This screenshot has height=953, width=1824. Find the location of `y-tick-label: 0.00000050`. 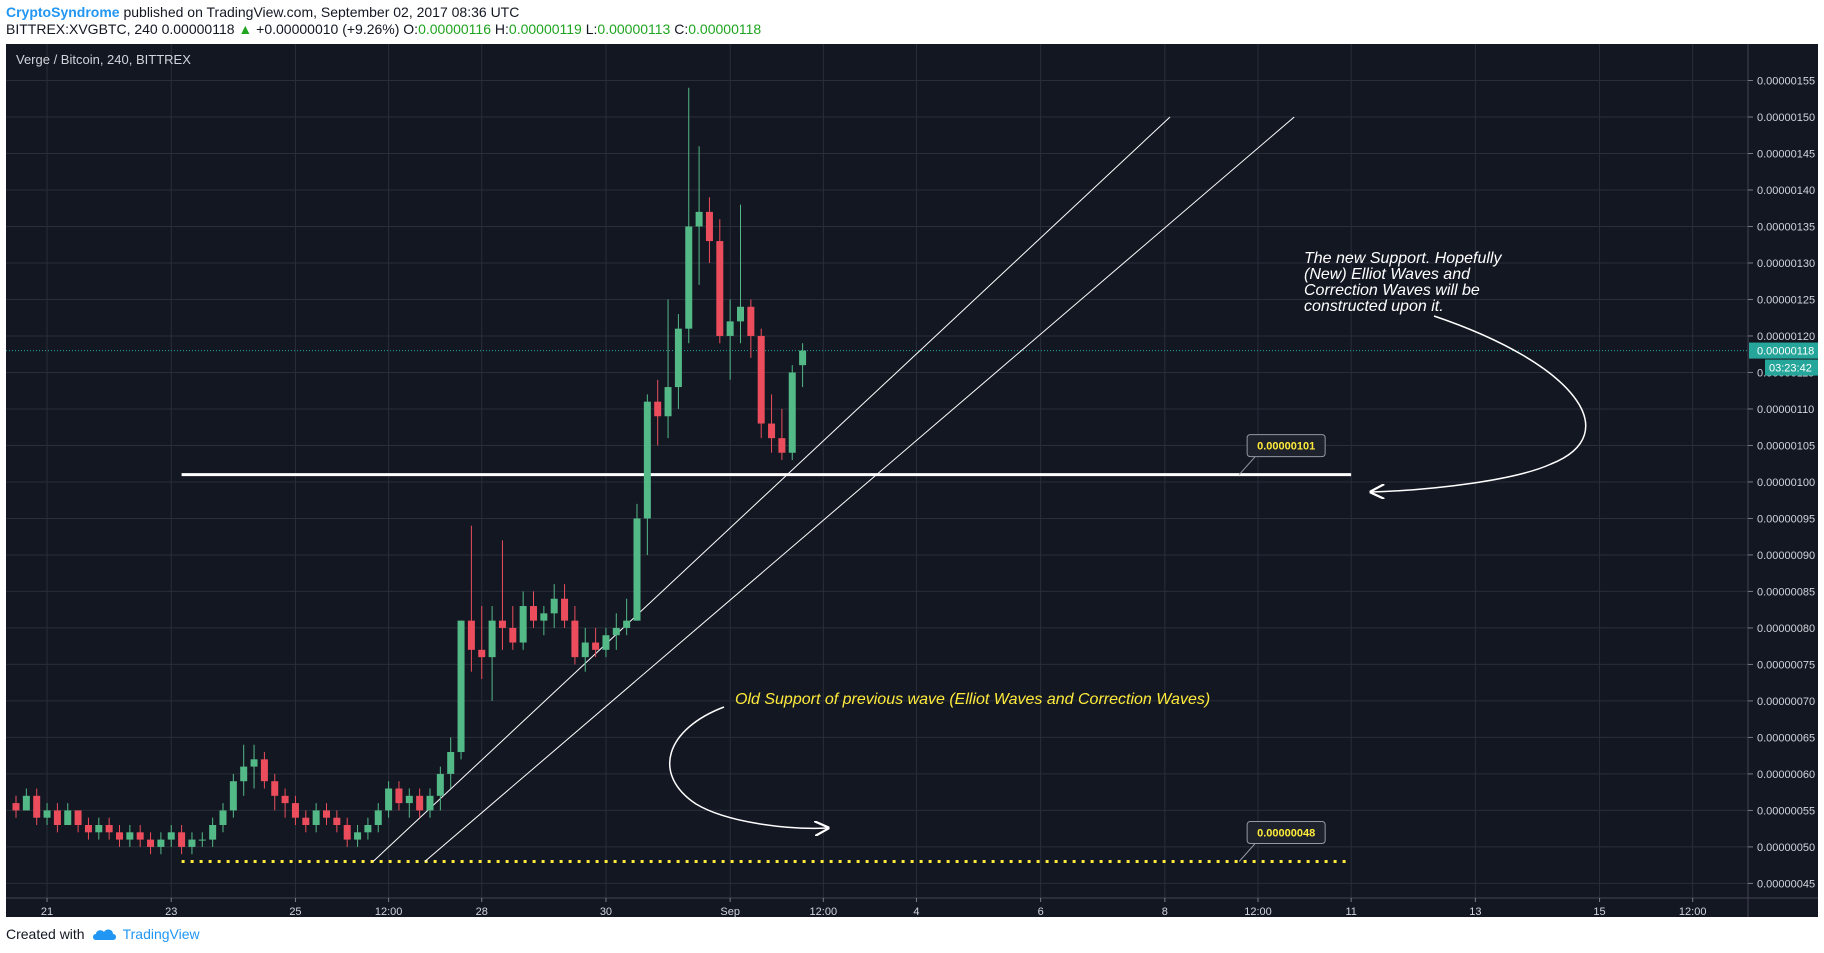

y-tick-label: 0.00000050 is located at coordinates (1786, 848).